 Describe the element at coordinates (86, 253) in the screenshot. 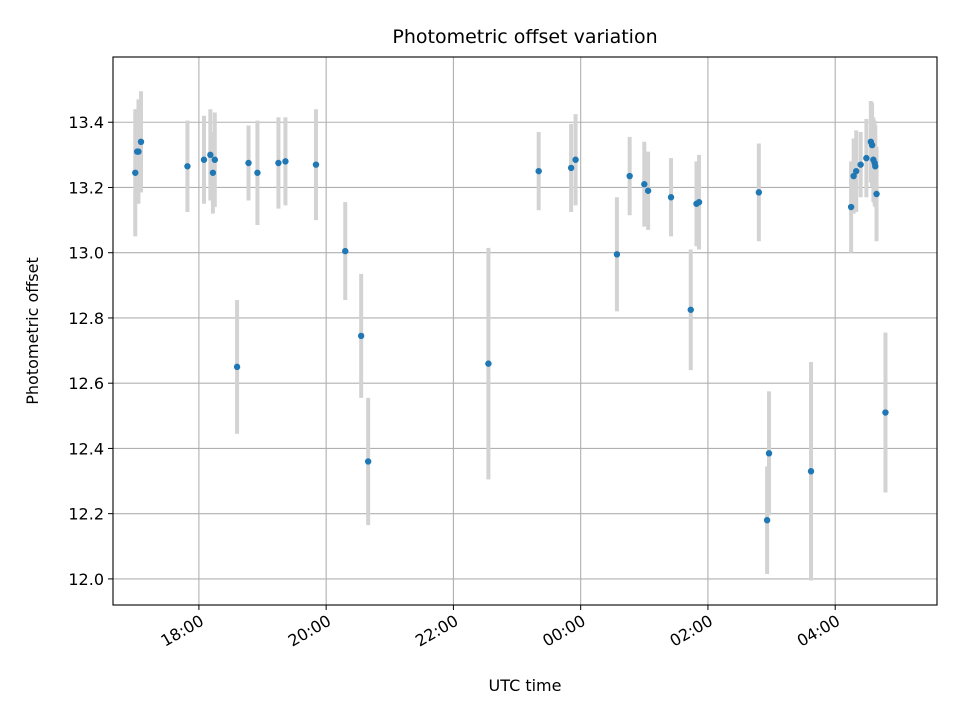

I see `y-tick-label: 13.0` at that location.